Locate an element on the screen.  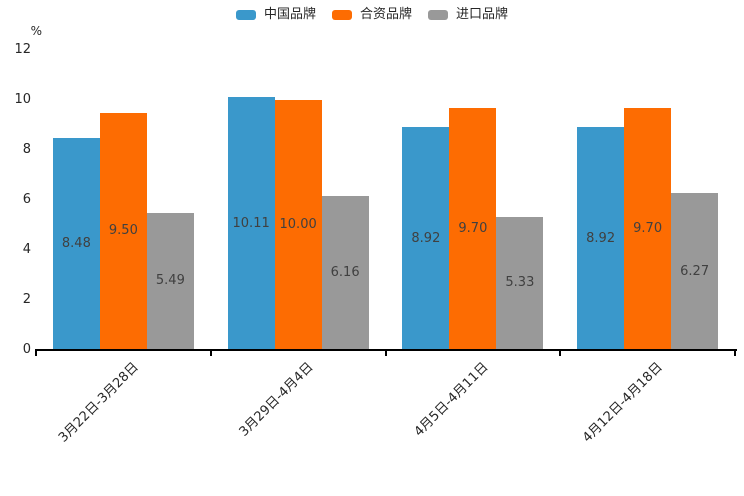
y-axis-unit-label: % is located at coordinates (36, 31).